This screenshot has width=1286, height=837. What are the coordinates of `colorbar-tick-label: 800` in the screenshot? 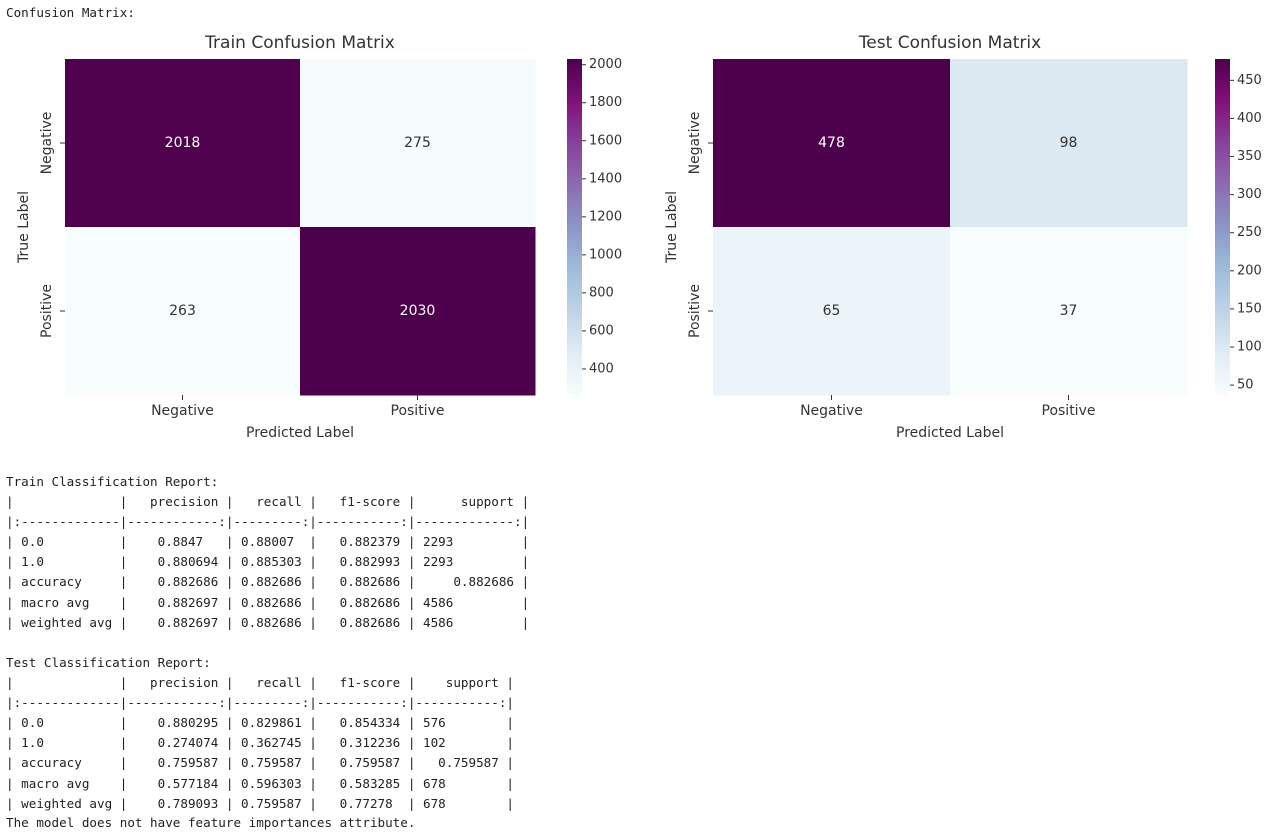 It's located at (601, 292).